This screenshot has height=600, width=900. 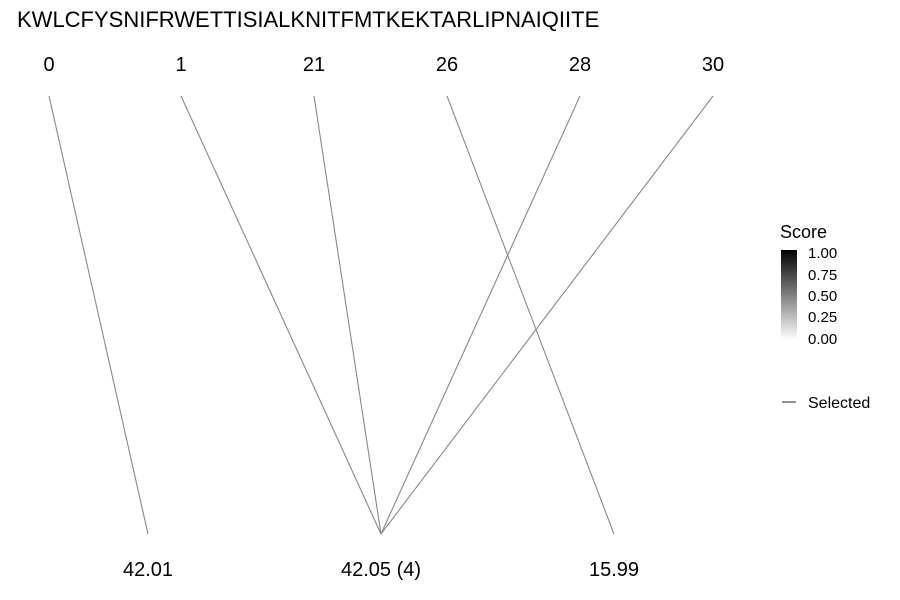 I want to click on top-position-label: 21, so click(x=314, y=65).